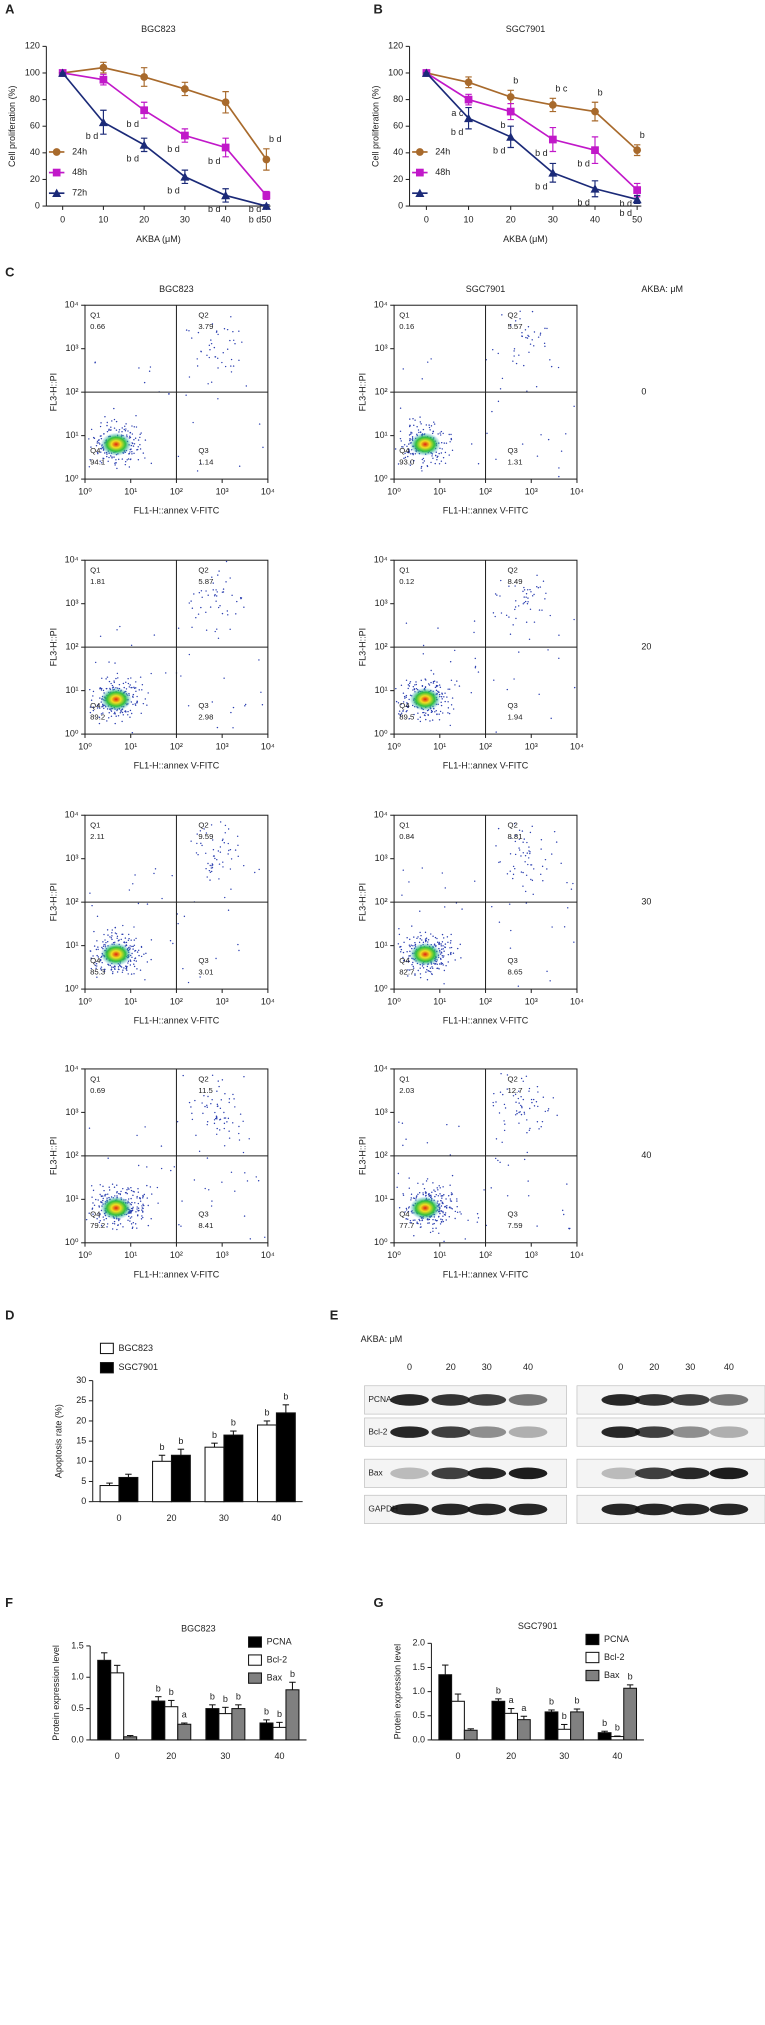 Image resolution: width=765 pixels, height=2025 pixels. What do you see at coordinates (511, 220) in the screenshot?
I see `x-tick-label: 20` at bounding box center [511, 220].